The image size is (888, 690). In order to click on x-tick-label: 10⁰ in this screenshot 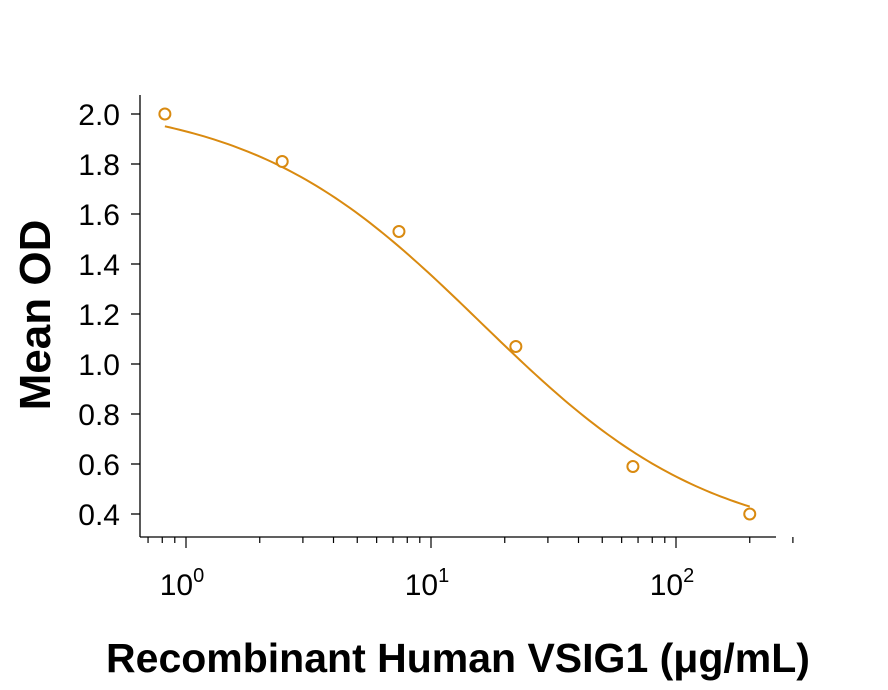, I will do `click(182, 583)`.